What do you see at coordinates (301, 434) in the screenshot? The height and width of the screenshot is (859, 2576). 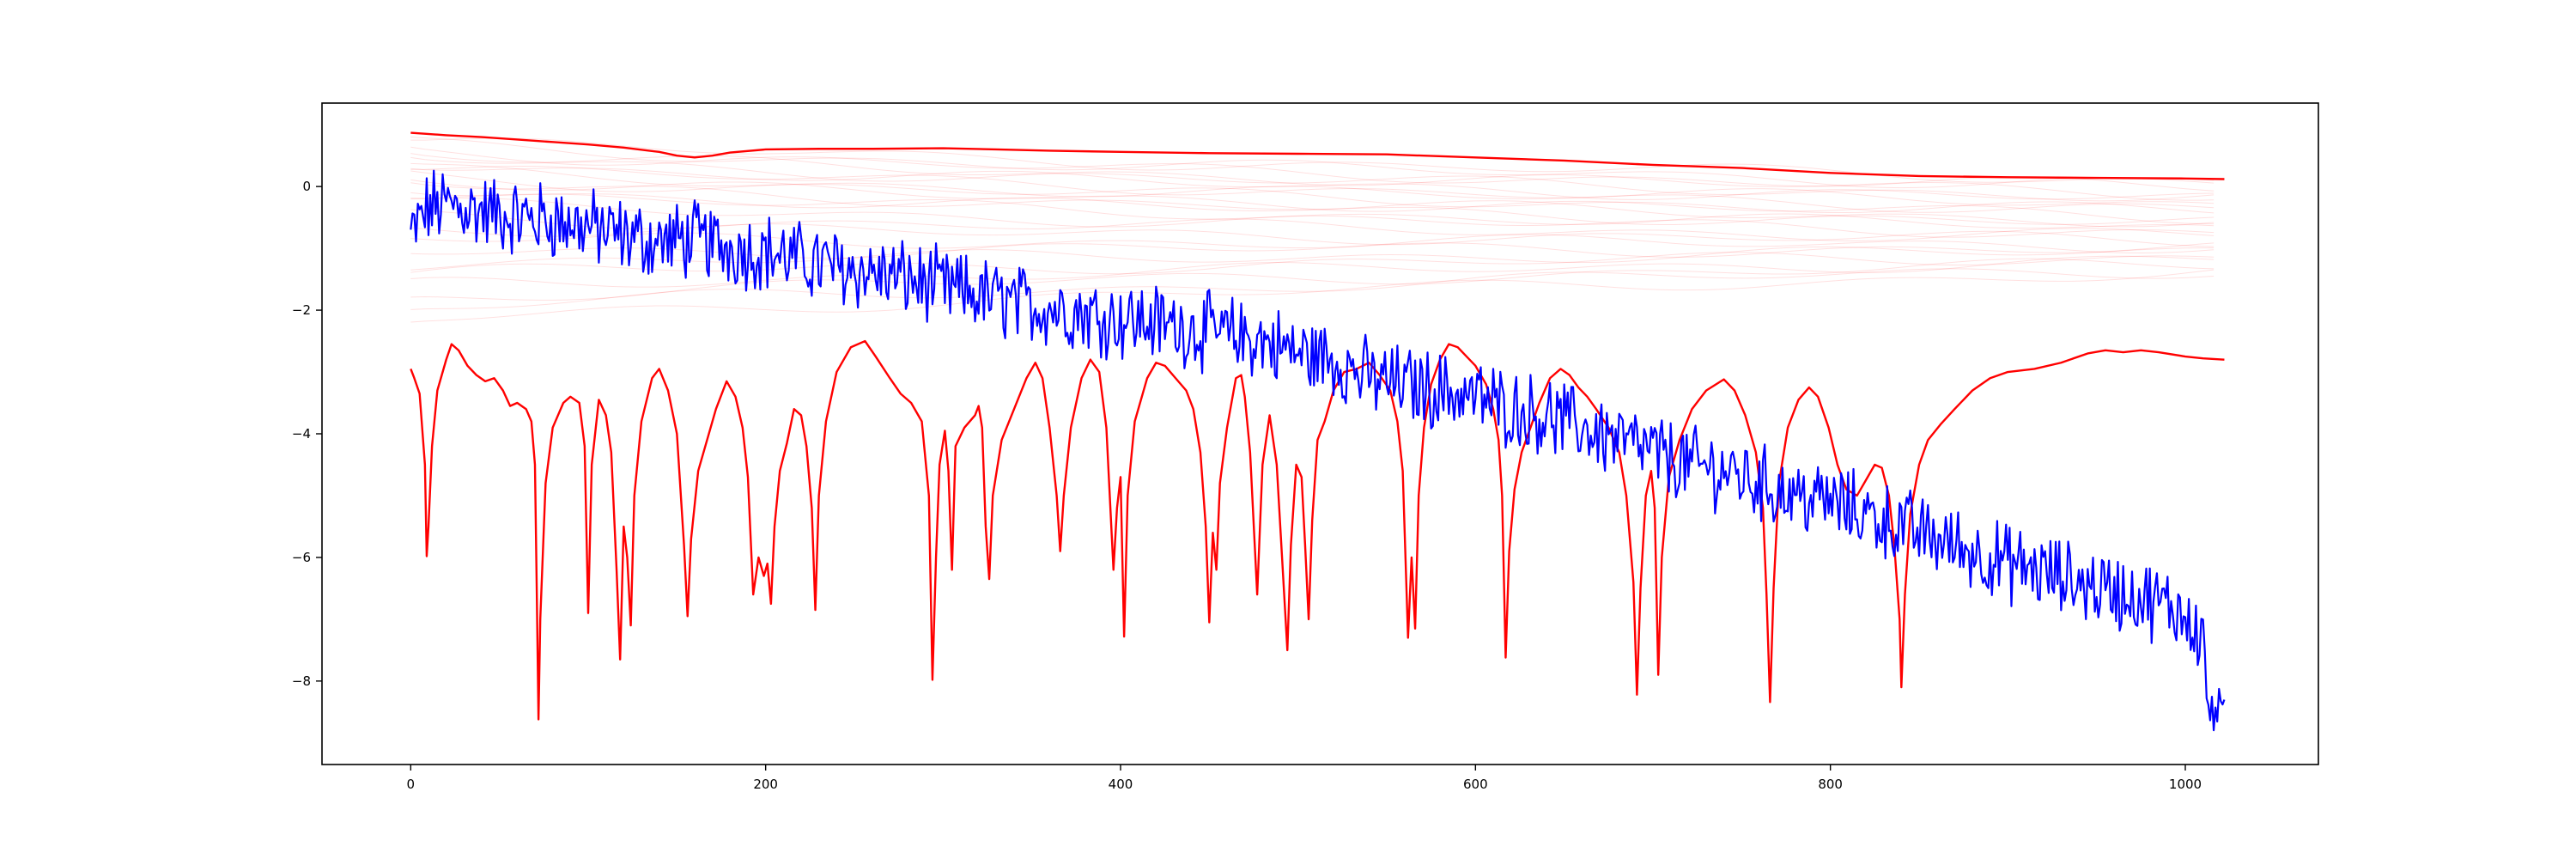 I see `y-tick-label: −4` at bounding box center [301, 434].